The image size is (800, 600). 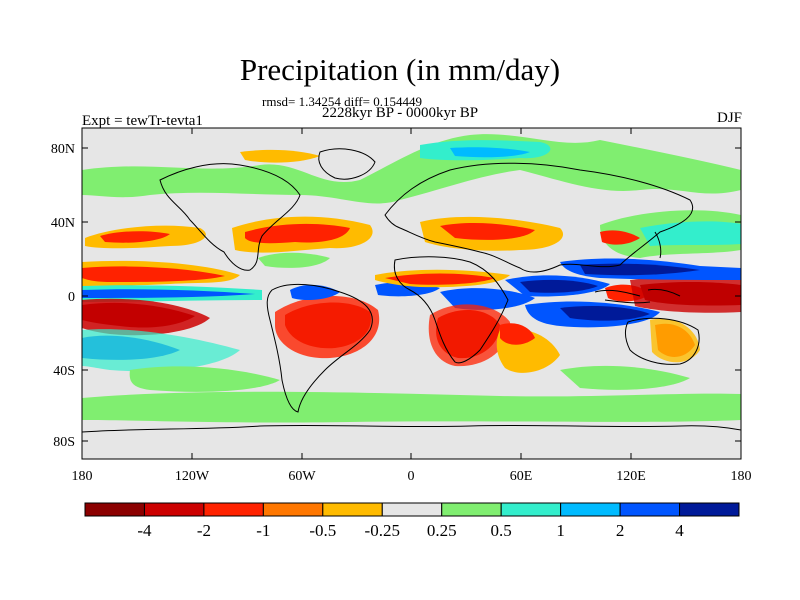 I want to click on lon-label: 60E, so click(x=521, y=476).